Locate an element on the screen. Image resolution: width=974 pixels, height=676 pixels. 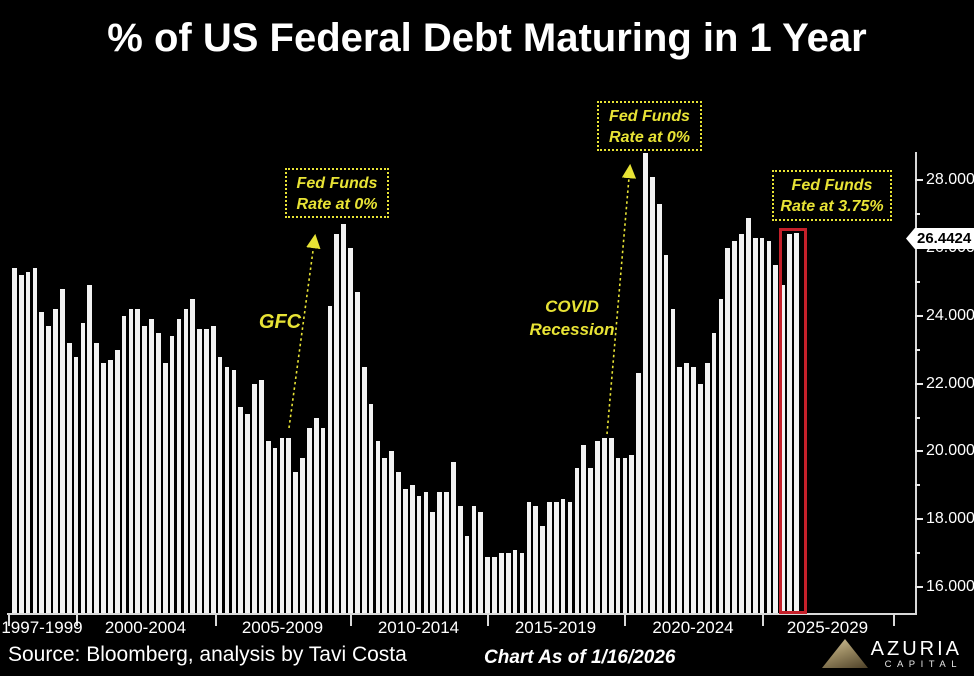
gfc-label: GFC is located at coordinates (280, 322).